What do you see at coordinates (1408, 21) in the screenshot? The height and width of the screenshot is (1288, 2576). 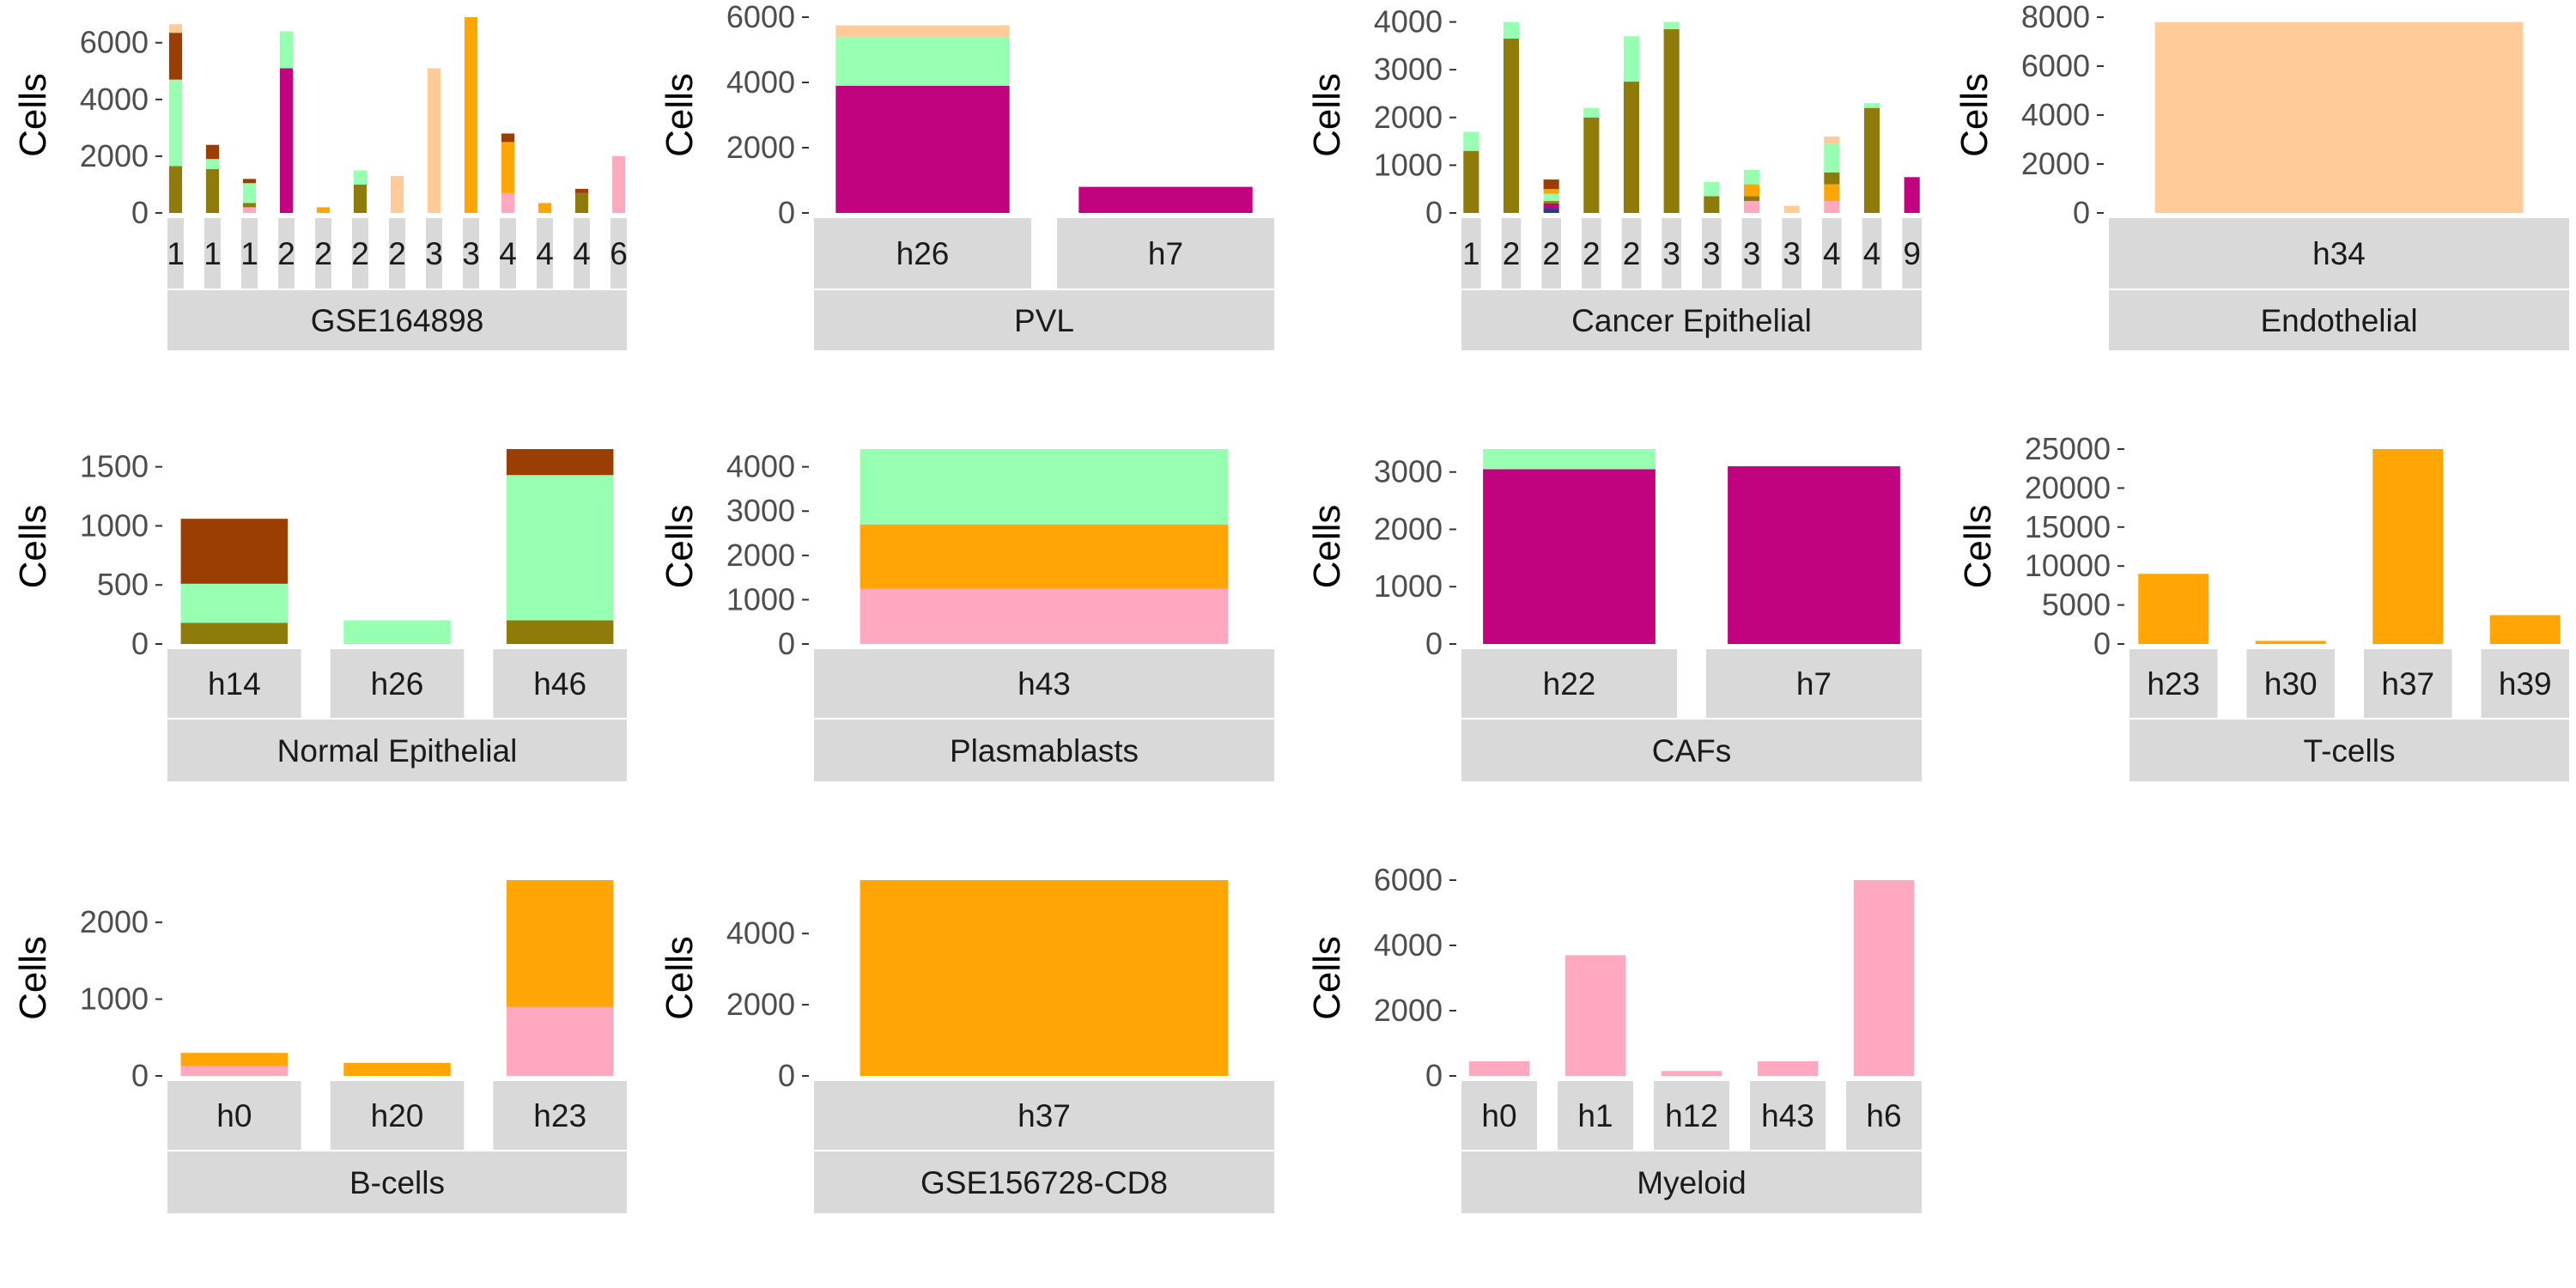 I see `y-tick-label-cancer-epithelial-4: 4000` at bounding box center [1408, 21].